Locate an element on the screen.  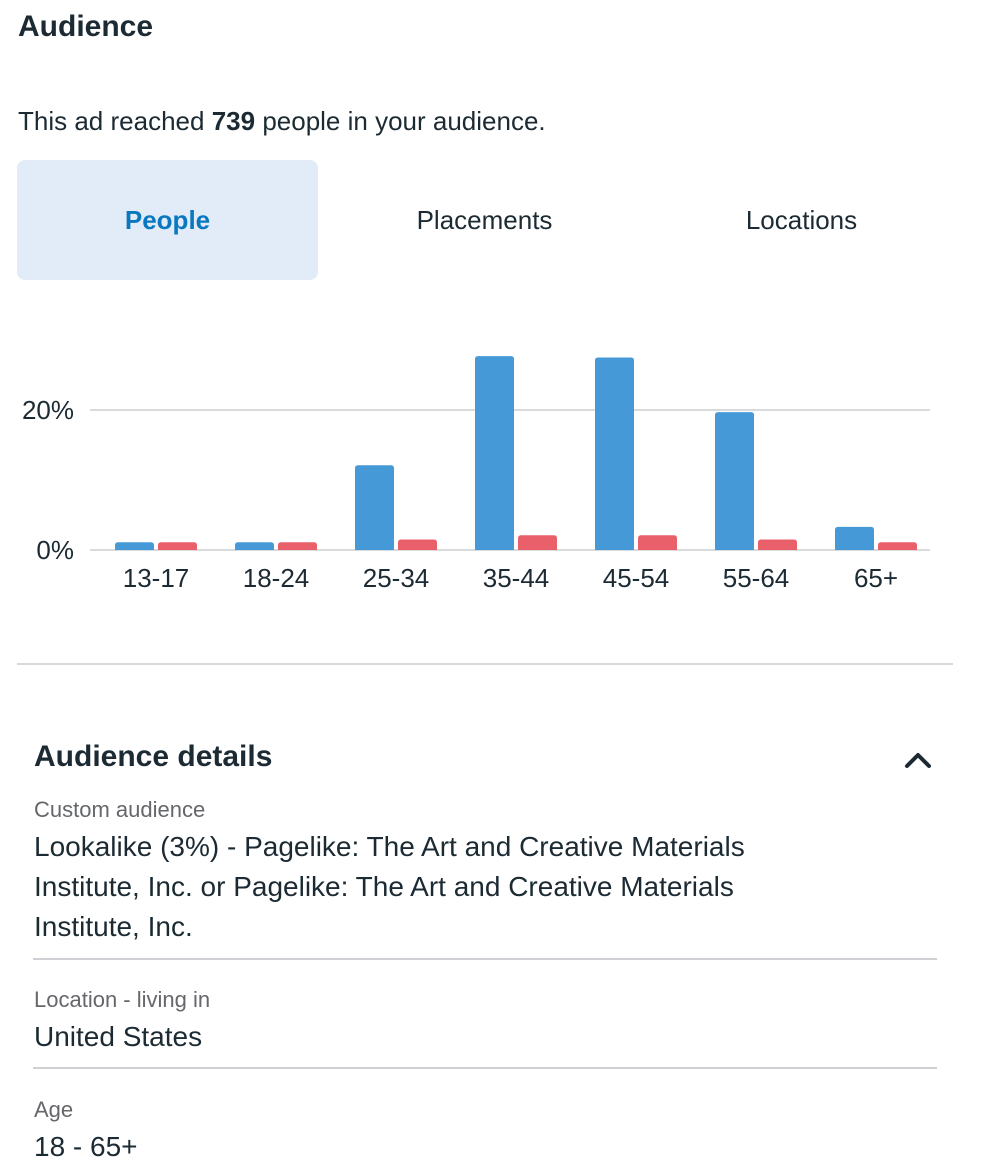
x-tick-label: 25-34 is located at coordinates (396, 578).